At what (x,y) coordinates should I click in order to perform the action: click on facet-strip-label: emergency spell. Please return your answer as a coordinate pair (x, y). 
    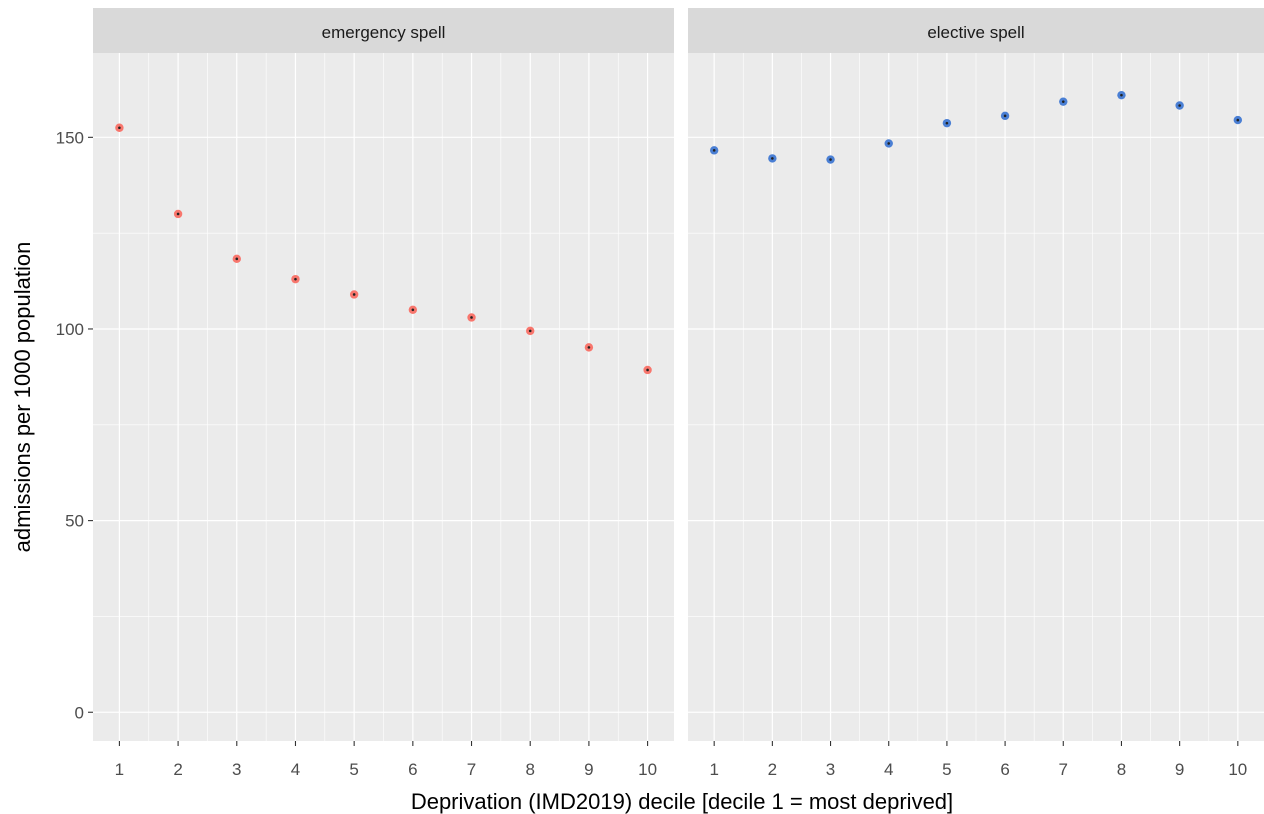
    Looking at the image, I should click on (384, 32).